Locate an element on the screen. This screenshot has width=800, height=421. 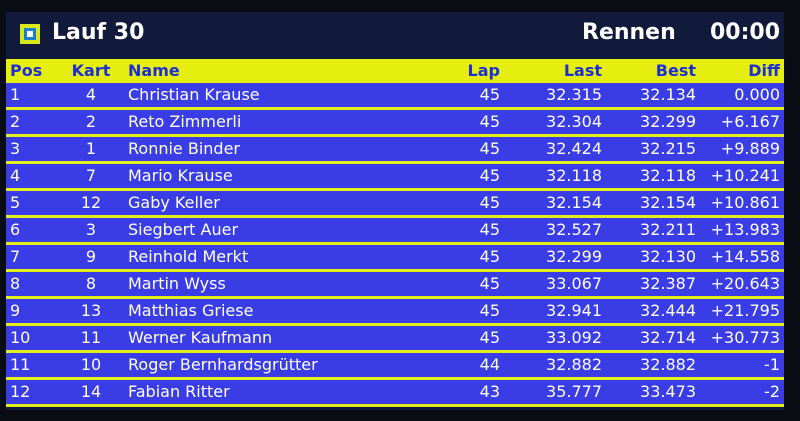
result-row: 4 7 Mario Krause 45 32.118 32.118 +10.241 is located at coordinates (395, 177).